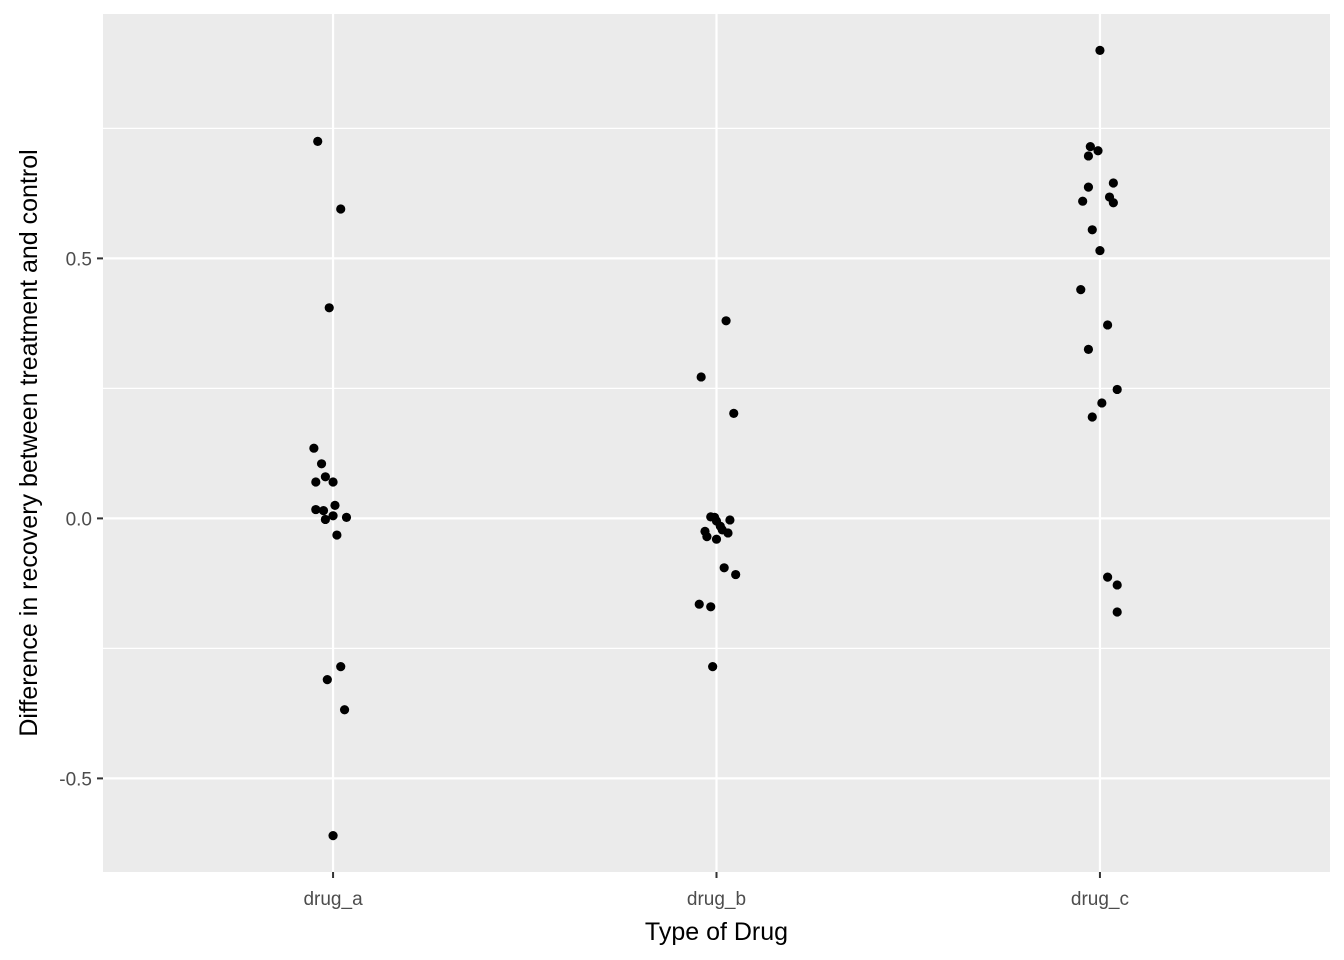 The image size is (1344, 960). Describe the element at coordinates (75, 779) in the screenshot. I see `y-tick-label: -0.5` at that location.